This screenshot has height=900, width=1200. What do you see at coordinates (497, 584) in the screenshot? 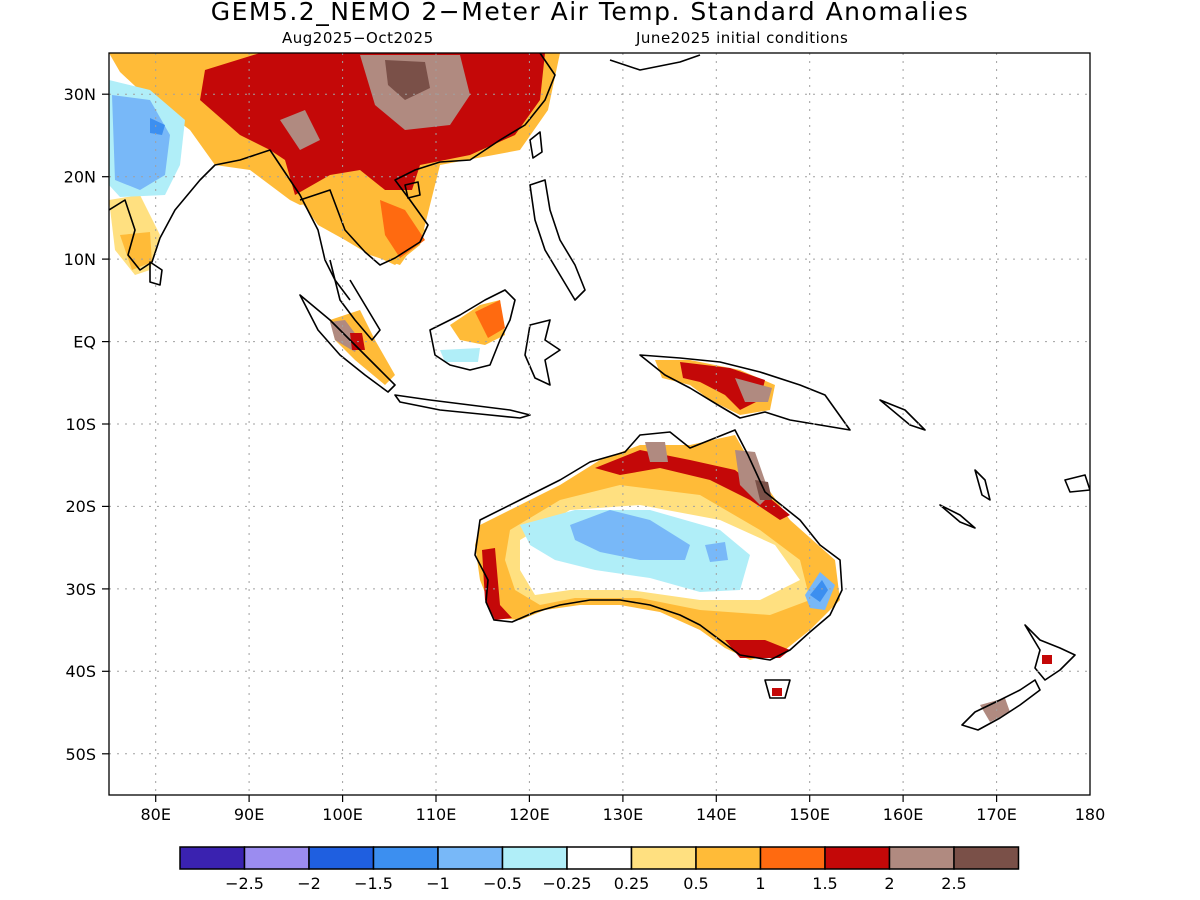
I see `anomaly-west-australia-red` at bounding box center [497, 584].